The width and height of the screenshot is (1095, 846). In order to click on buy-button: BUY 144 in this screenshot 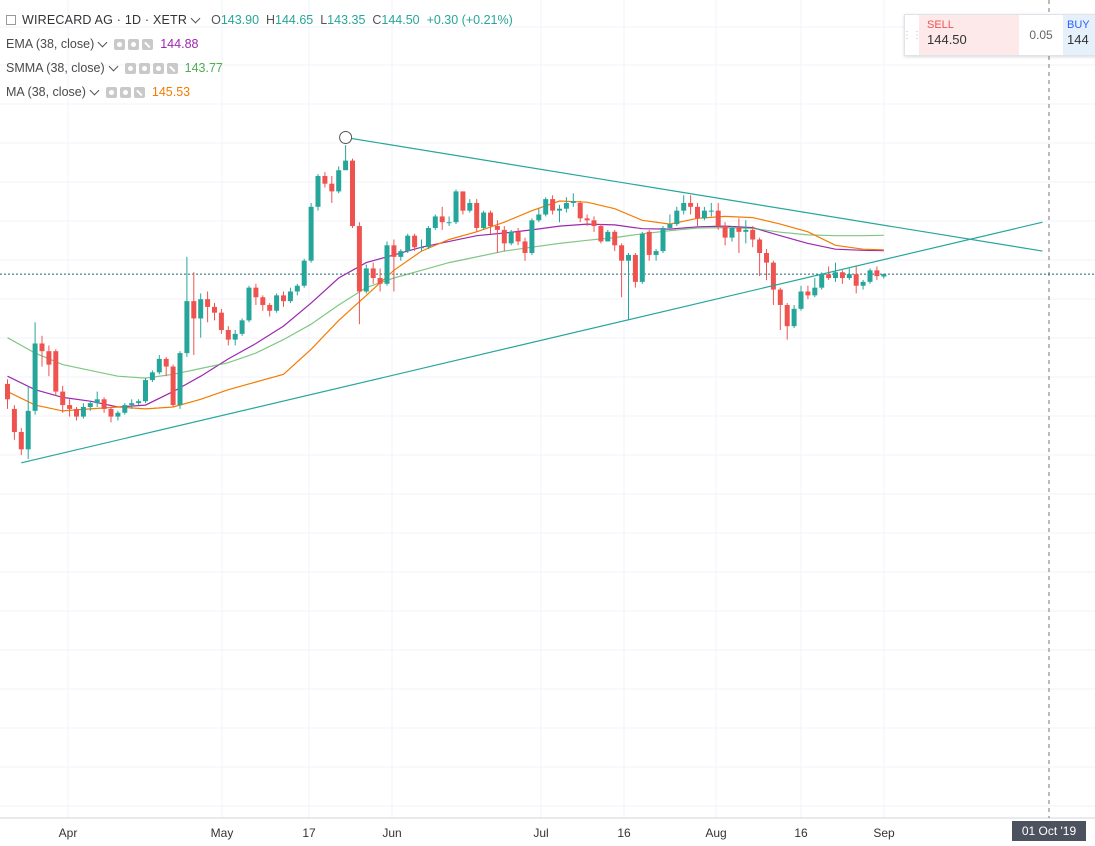, I will do `click(1079, 35)`.